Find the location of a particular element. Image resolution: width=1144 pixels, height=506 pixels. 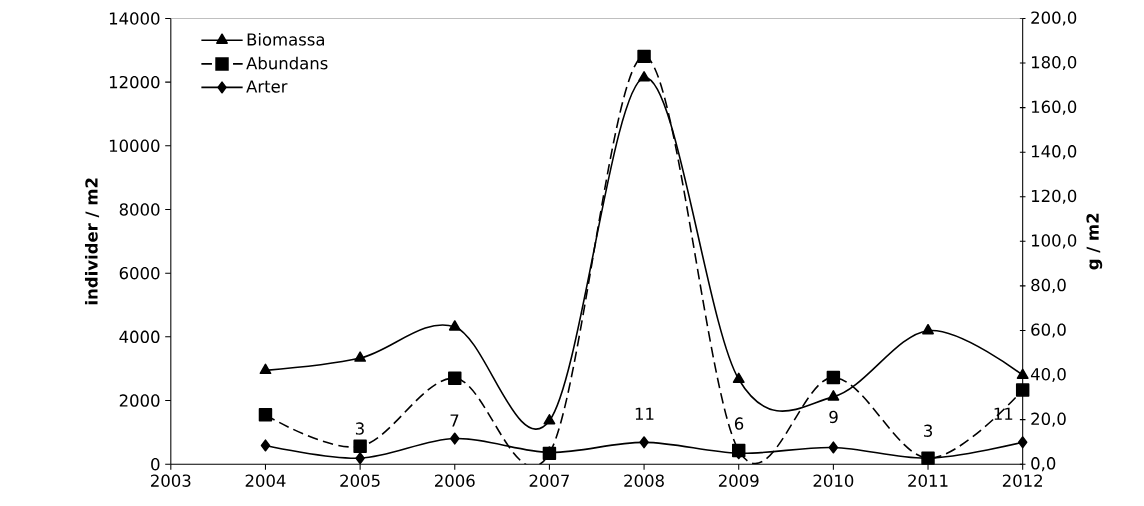

x-tick-label: 2005 is located at coordinates (360, 480).